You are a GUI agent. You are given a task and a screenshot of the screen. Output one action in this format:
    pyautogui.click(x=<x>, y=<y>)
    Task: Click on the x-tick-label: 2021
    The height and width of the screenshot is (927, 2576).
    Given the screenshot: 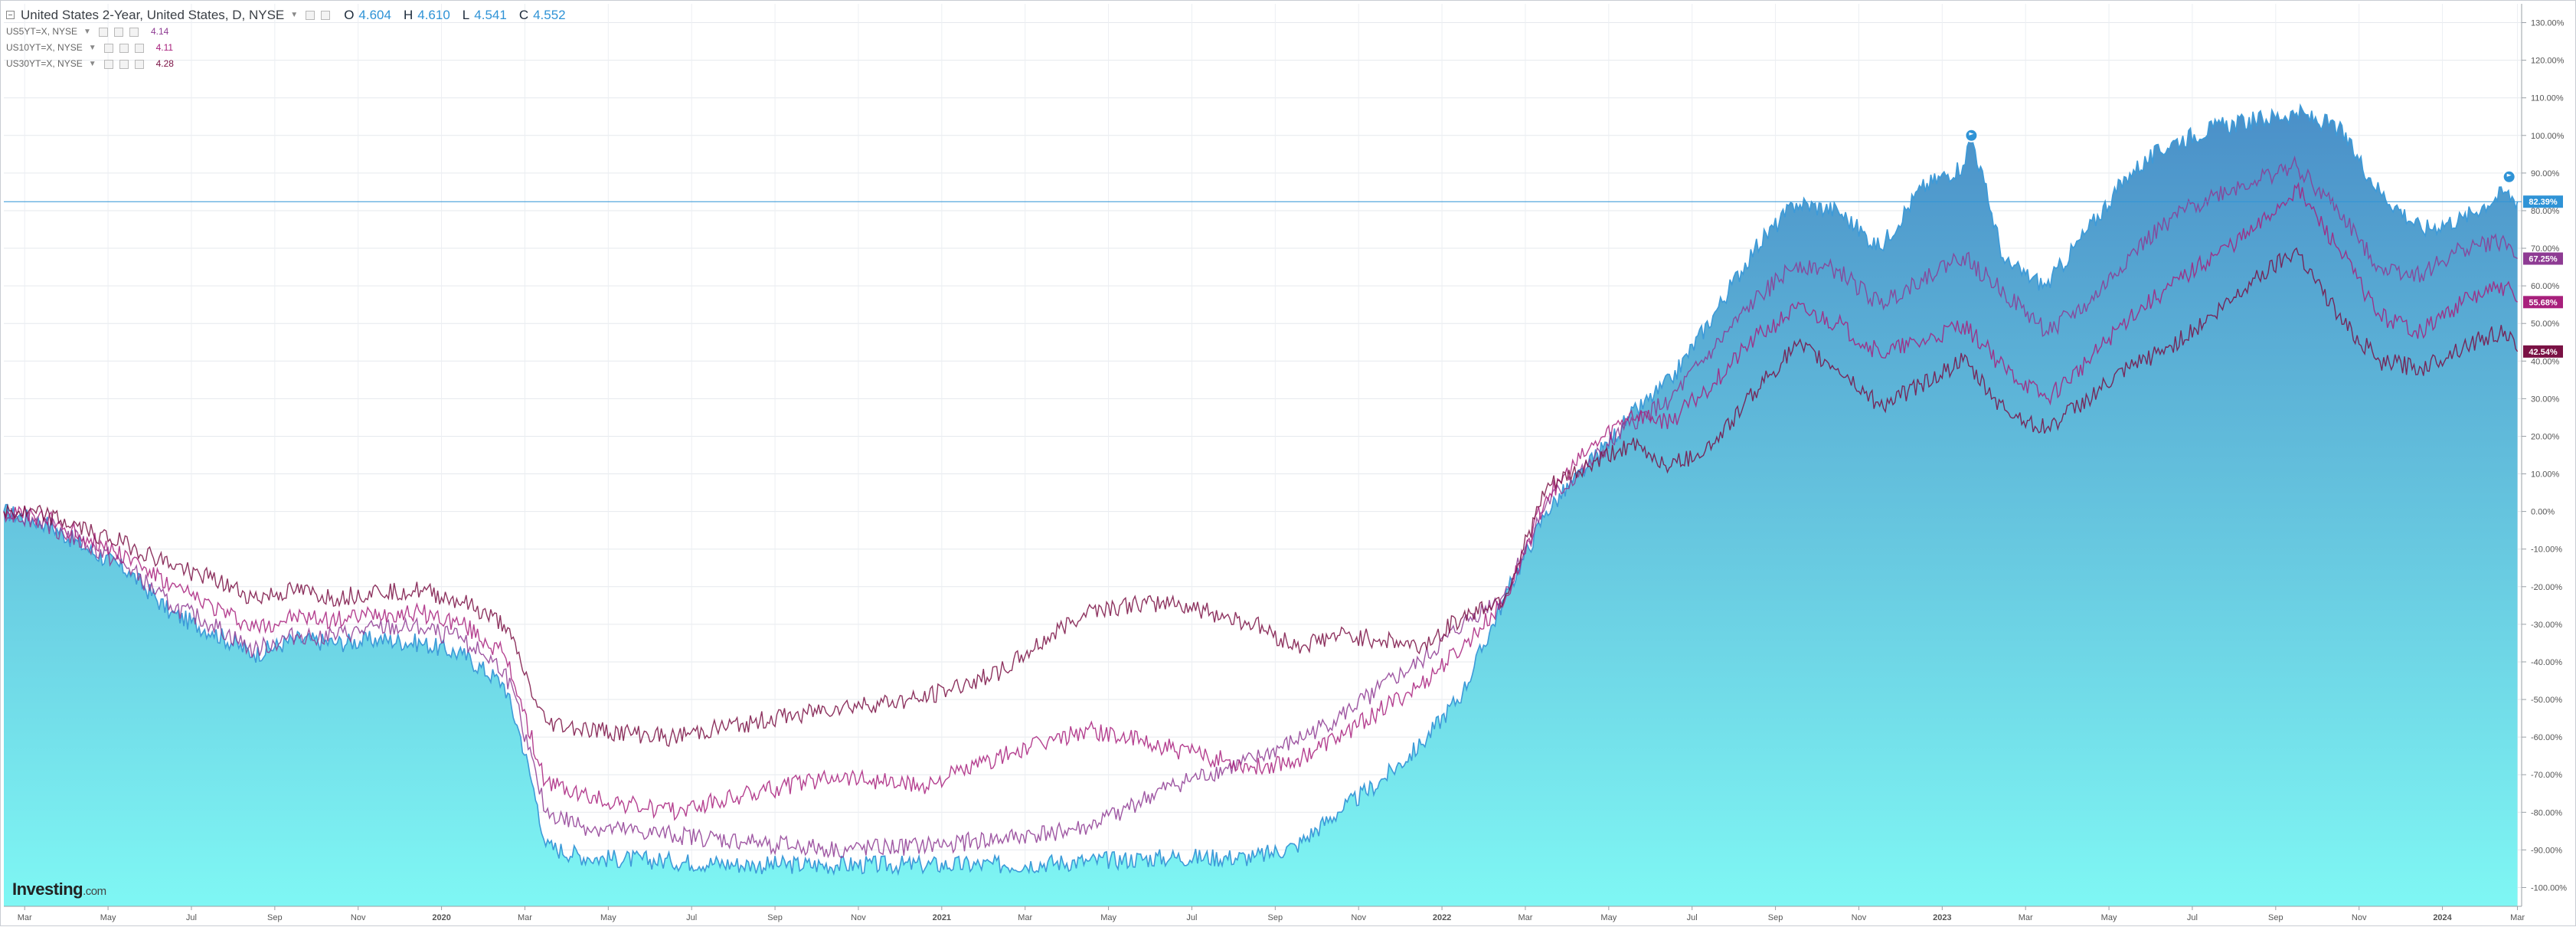 What is the action you would take?
    pyautogui.click(x=942, y=917)
    